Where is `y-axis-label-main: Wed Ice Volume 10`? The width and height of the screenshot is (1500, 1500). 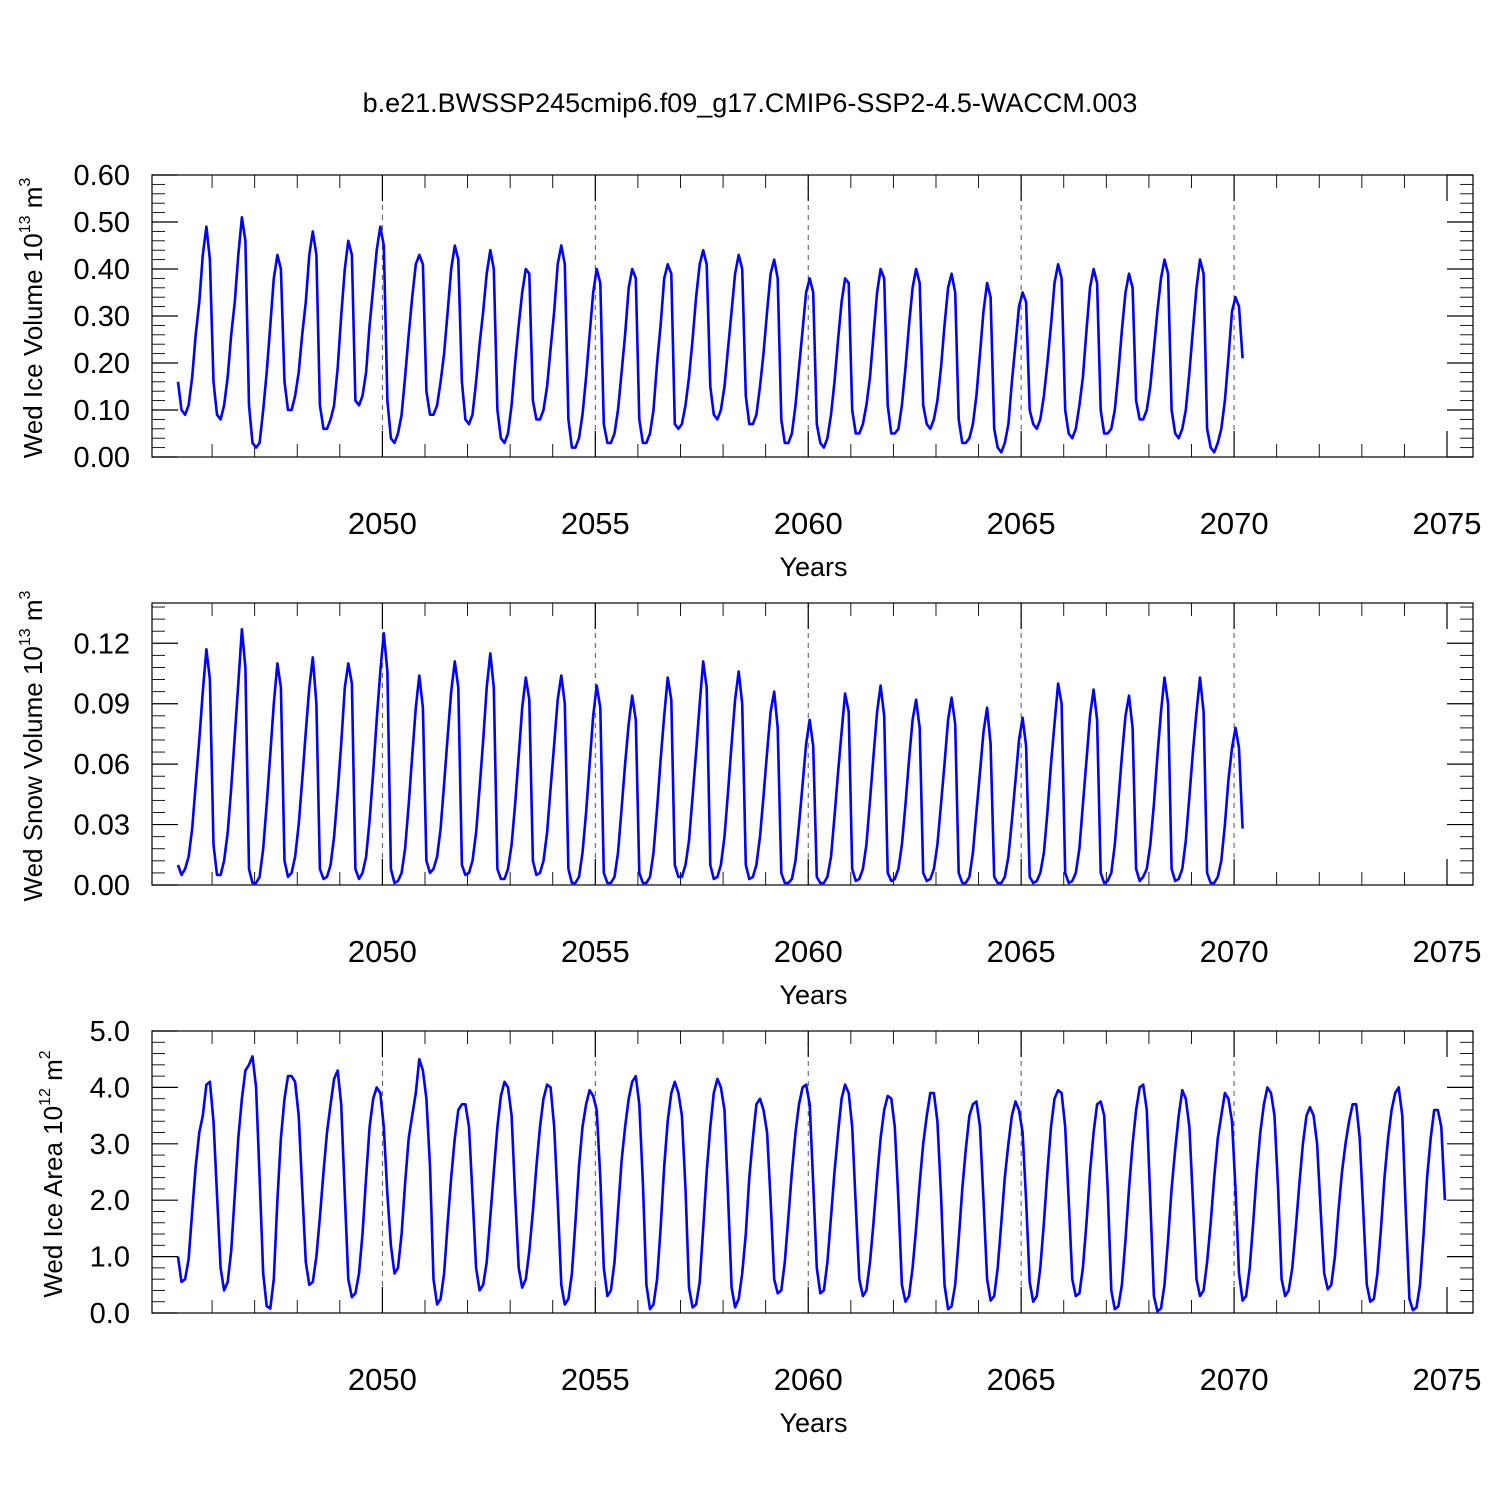
y-axis-label-main: Wed Ice Volume 10 is located at coordinates (33, 345).